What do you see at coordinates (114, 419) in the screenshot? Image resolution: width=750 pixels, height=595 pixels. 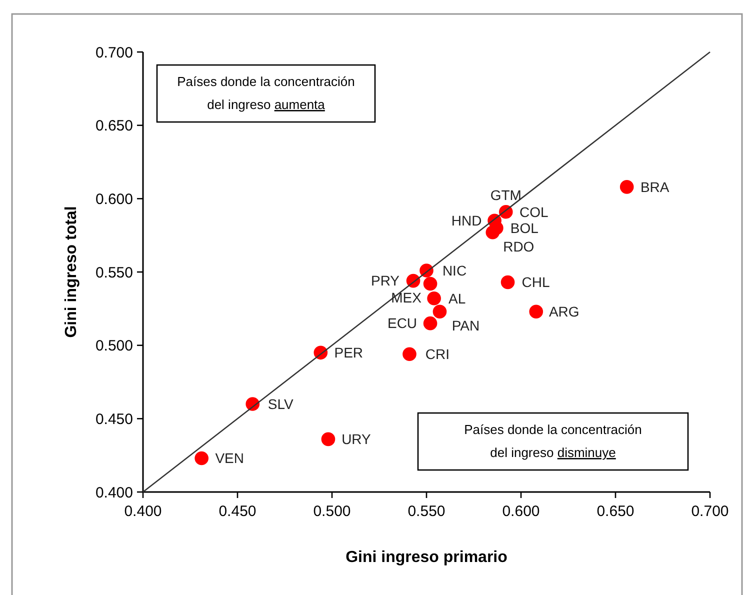 I see `y-tick-label: 0.450` at bounding box center [114, 419].